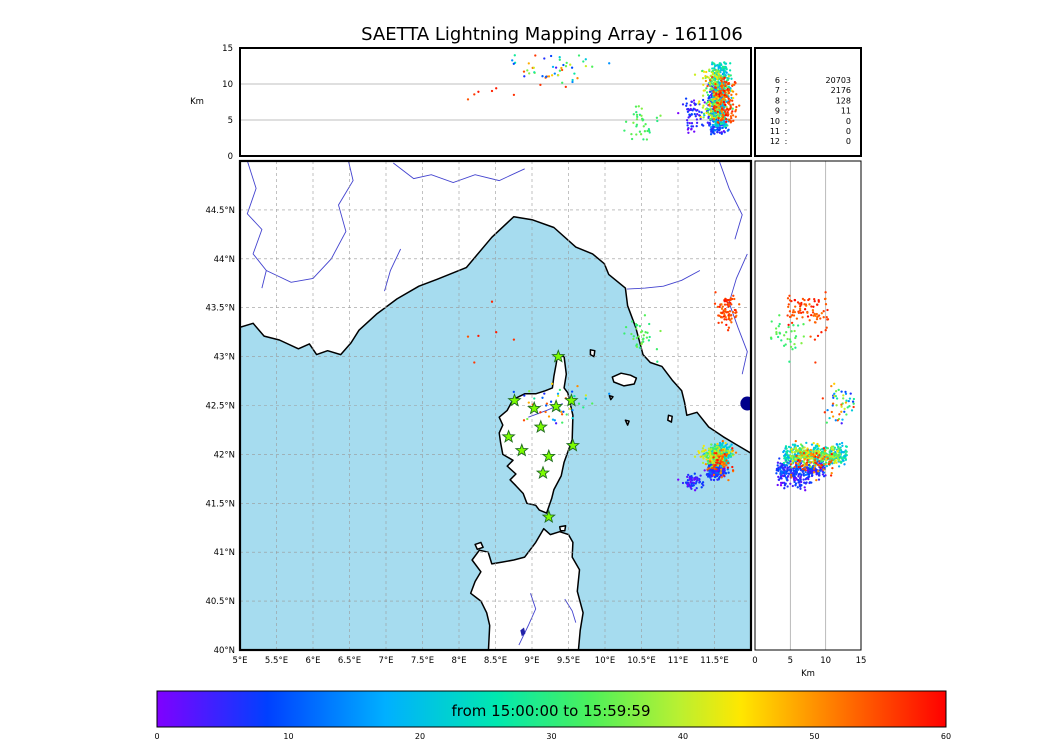  What do you see at coordinates (156, 736) in the screenshot?
I see `time-tick-label: 0` at bounding box center [156, 736].